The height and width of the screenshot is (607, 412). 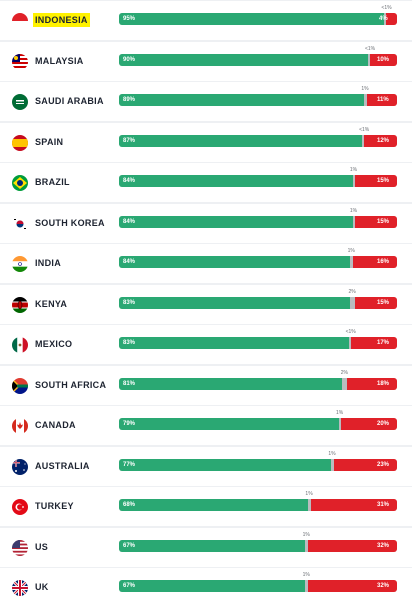 I want to click on stacked-bar-indonesia, so click(x=258, y=19).